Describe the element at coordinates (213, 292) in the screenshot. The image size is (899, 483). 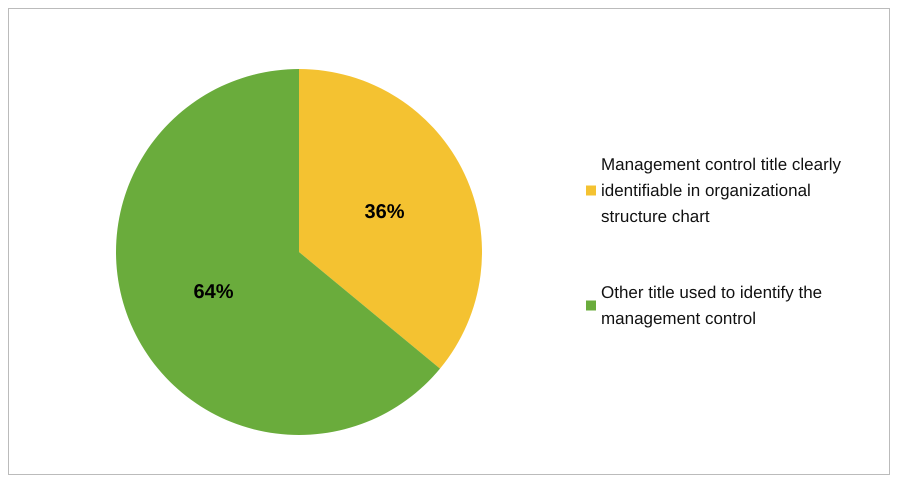
I see `data-label: 64%` at that location.